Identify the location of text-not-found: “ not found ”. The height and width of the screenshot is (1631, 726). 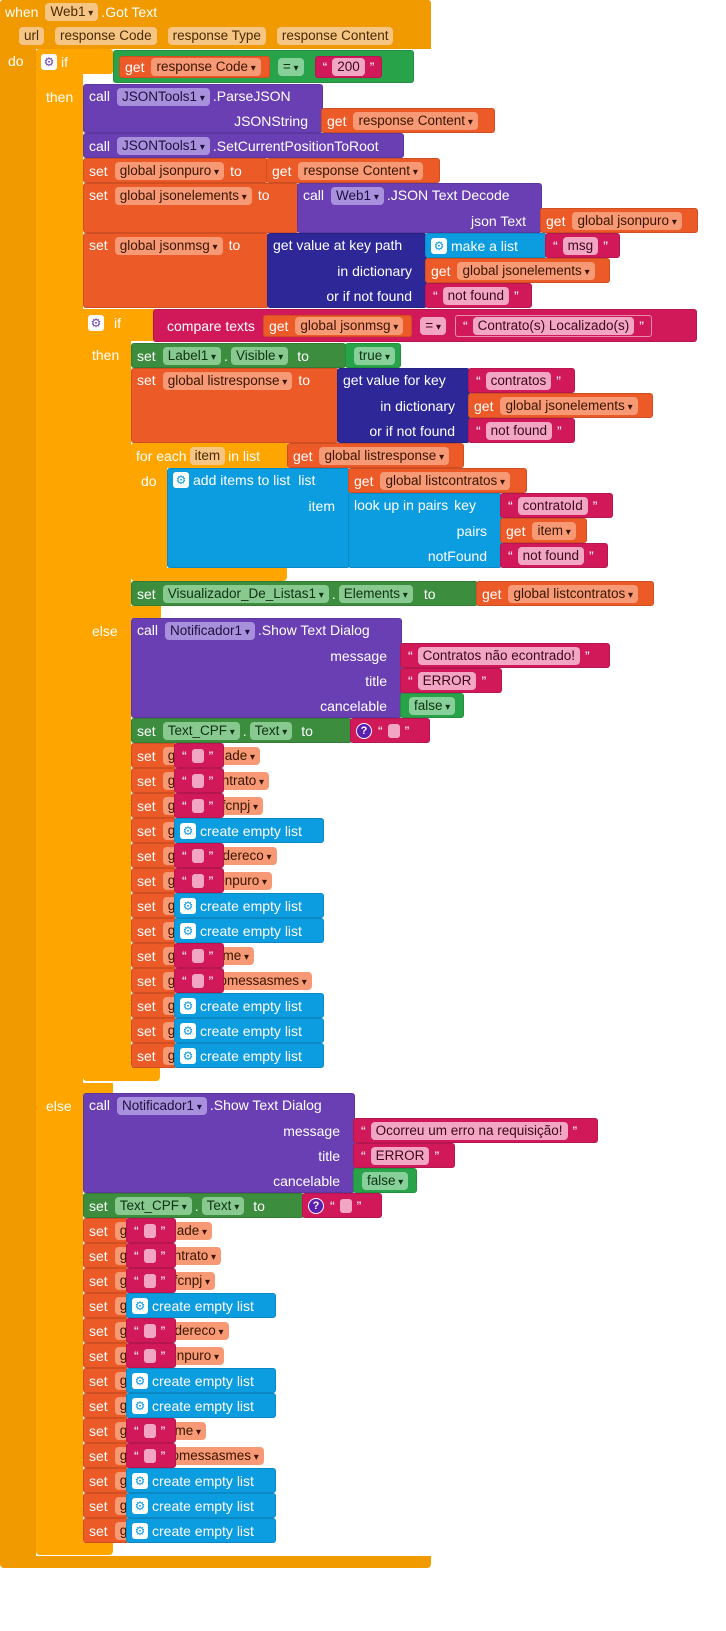
(554, 555).